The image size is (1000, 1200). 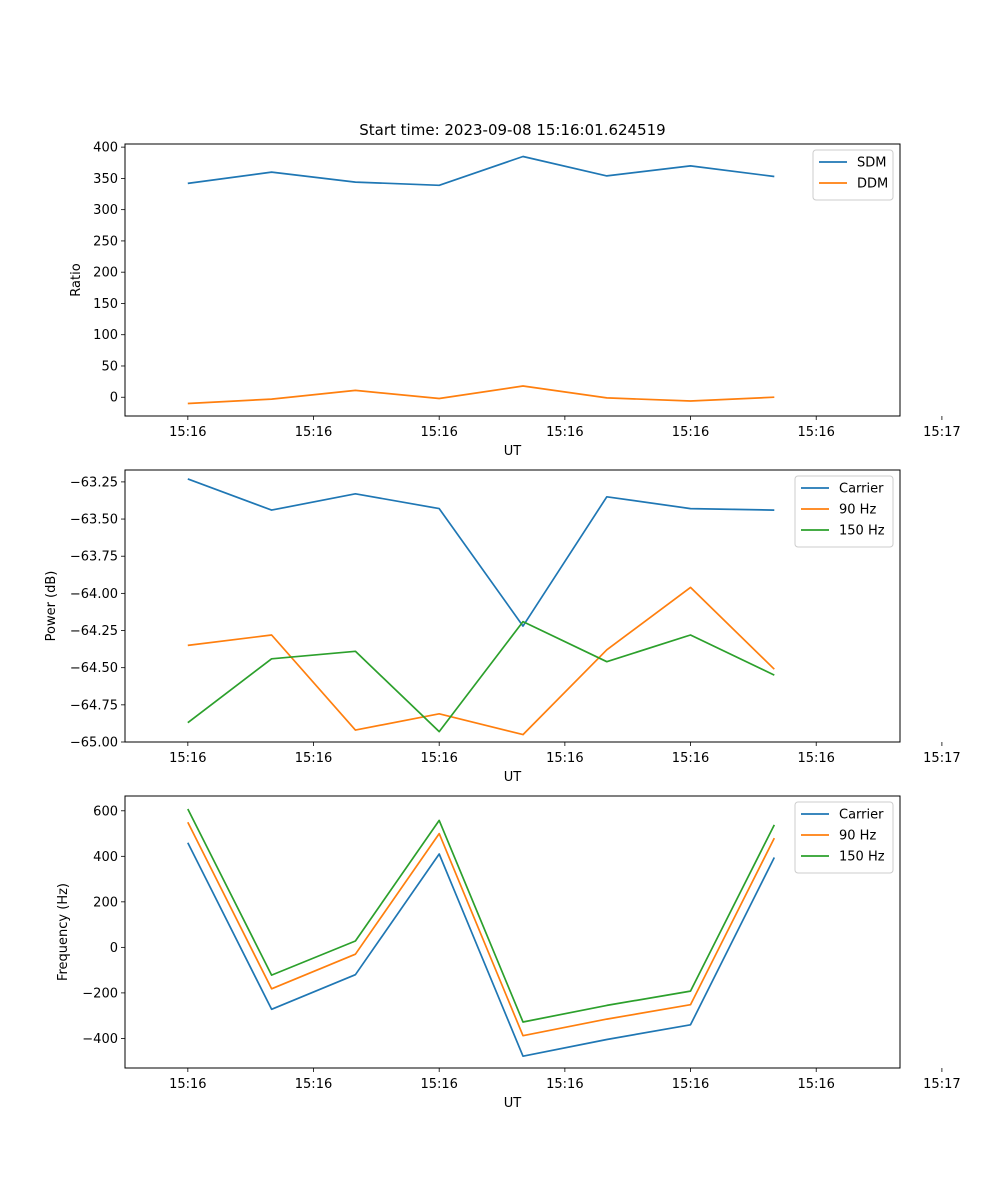 What do you see at coordinates (94, 482) in the screenshot?
I see `y-tick-label: −63.25` at bounding box center [94, 482].